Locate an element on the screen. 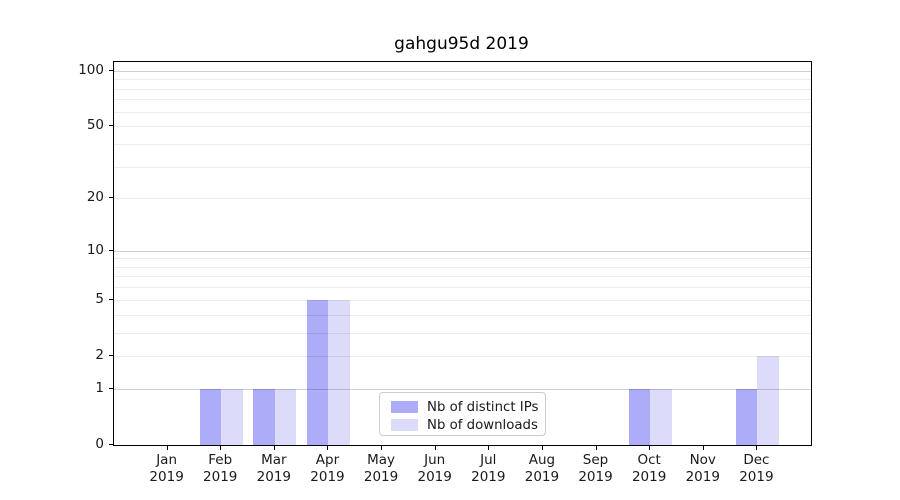 This screenshot has width=900, height=500. x-tick-label-jul: Jul 2019 is located at coordinates (488, 468).